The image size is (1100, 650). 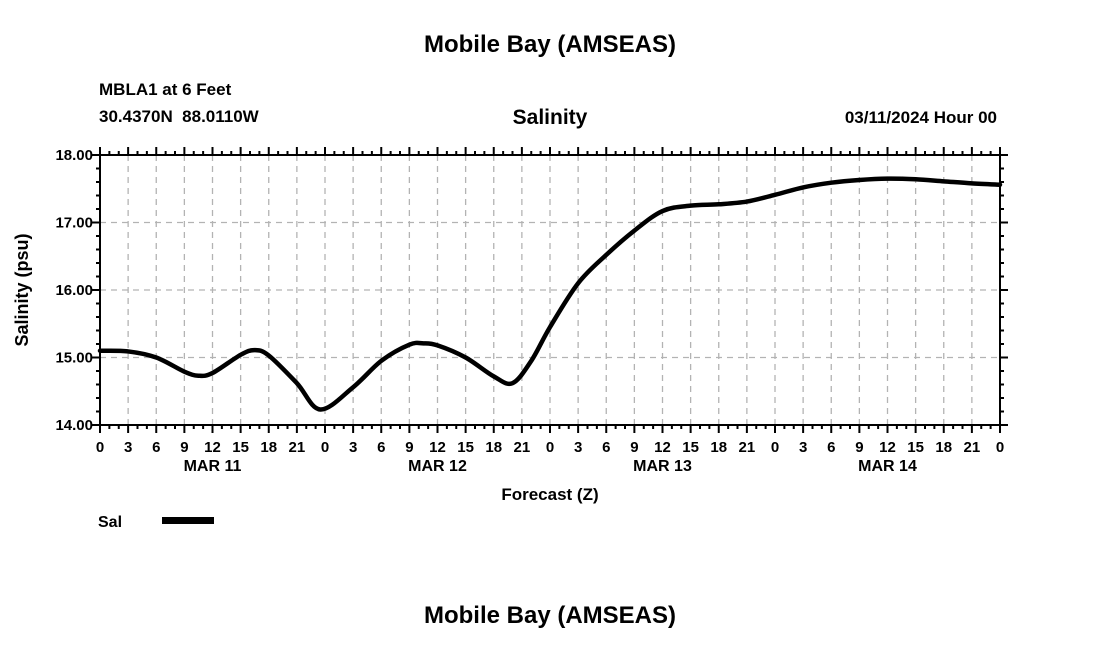 I want to click on chart-title: Salinity, so click(x=550, y=117).